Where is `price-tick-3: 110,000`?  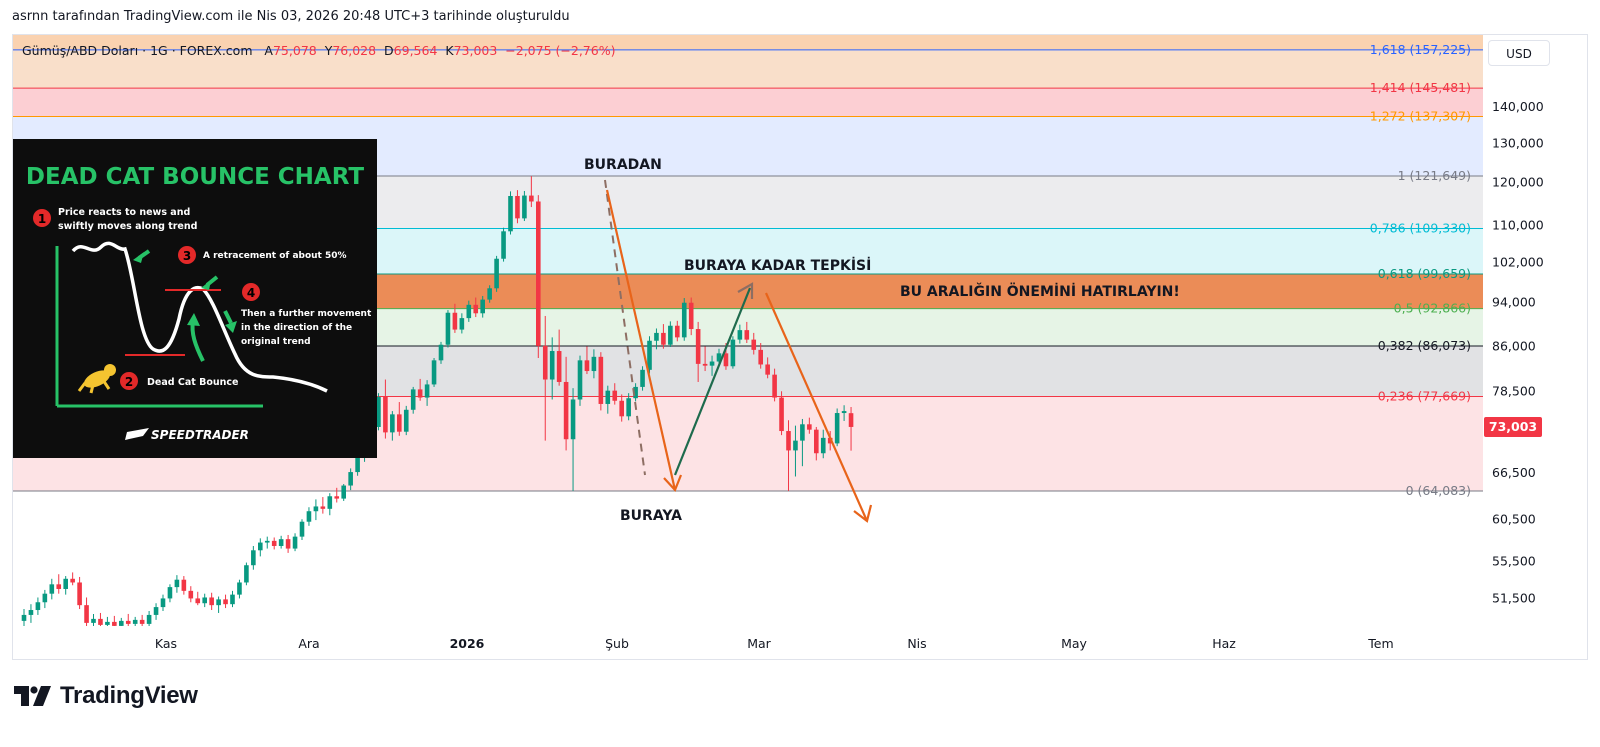 price-tick-3: 110,000 is located at coordinates (1518, 224).